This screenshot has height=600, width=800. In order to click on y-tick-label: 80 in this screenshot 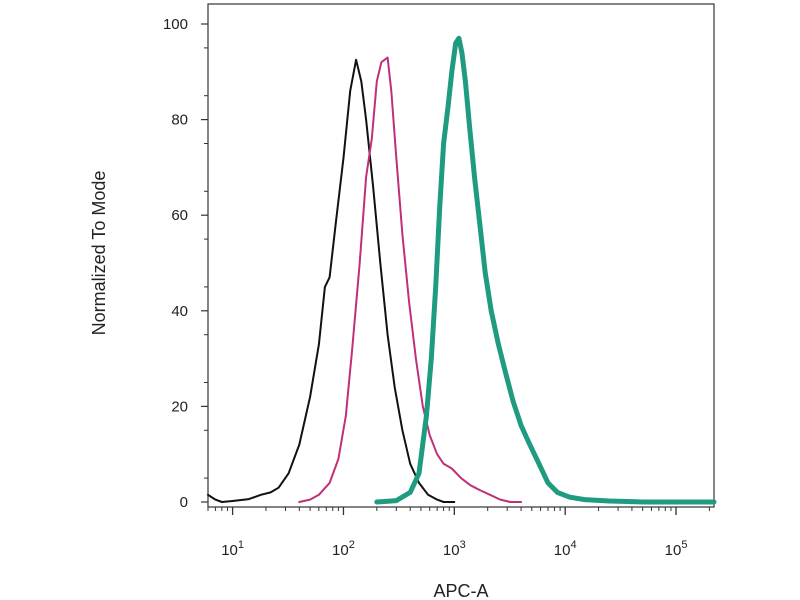, I will do `click(179, 120)`.